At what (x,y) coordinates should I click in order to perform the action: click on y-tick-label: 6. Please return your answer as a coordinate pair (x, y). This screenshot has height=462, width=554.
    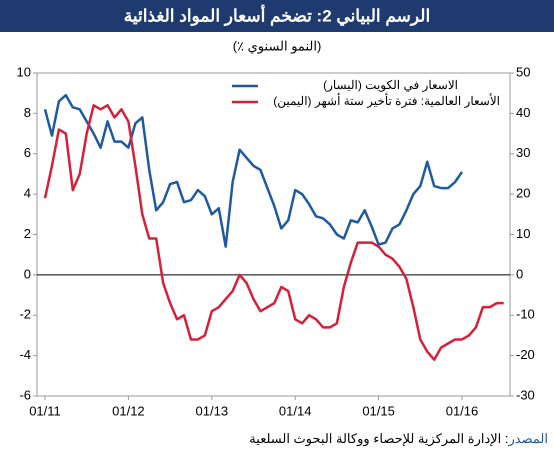
    Looking at the image, I should click on (27, 152).